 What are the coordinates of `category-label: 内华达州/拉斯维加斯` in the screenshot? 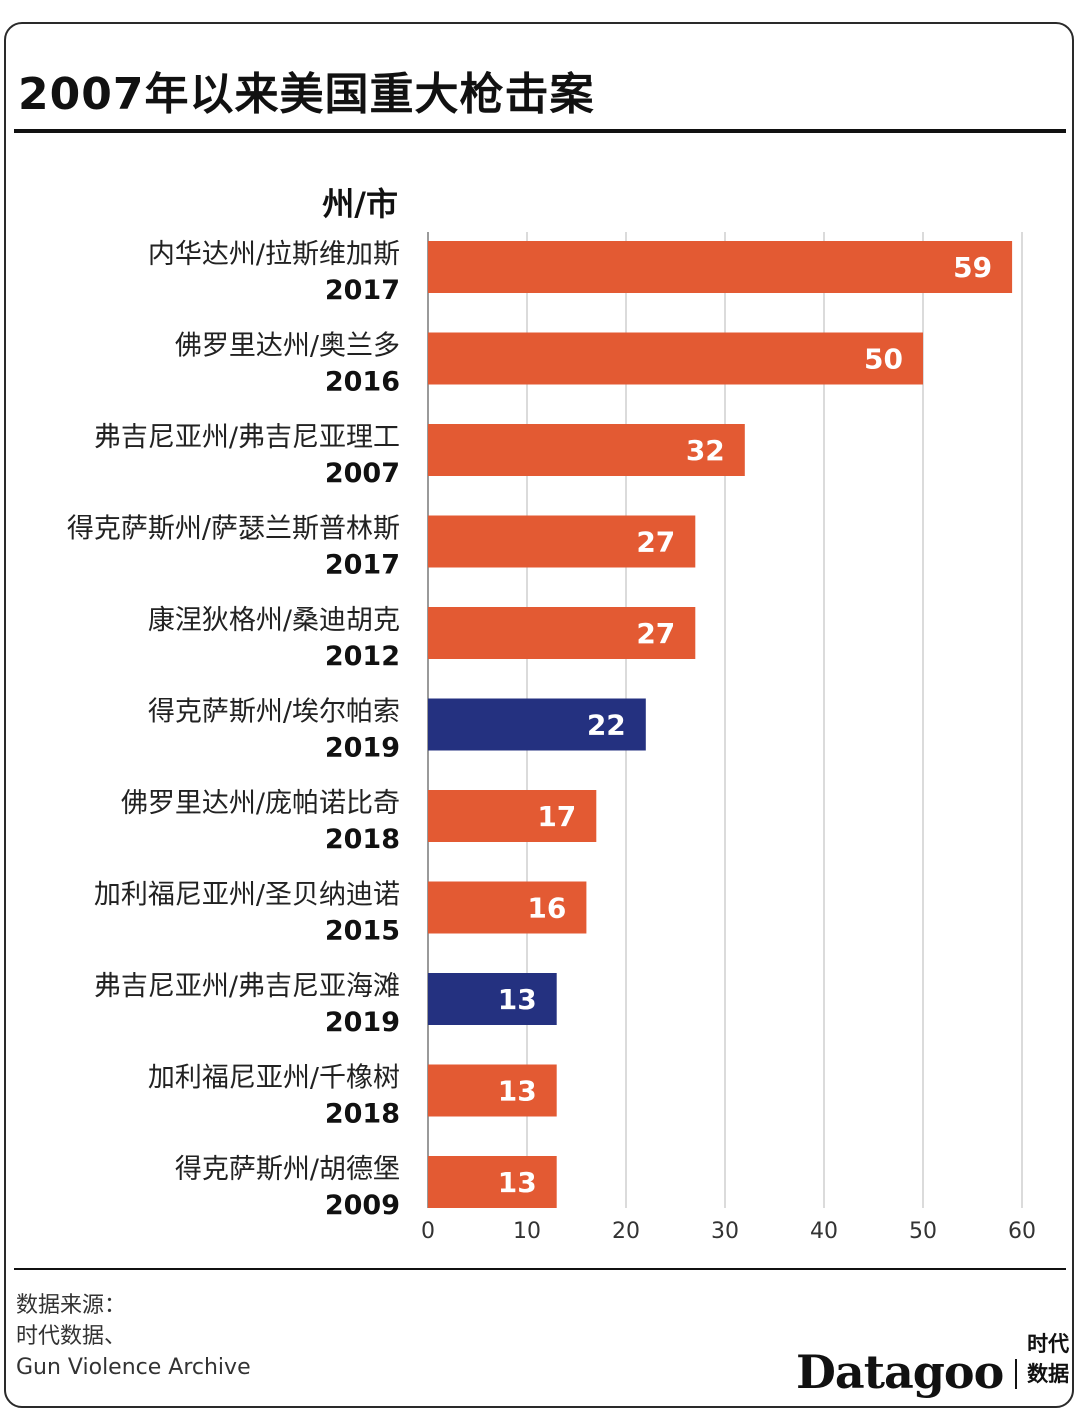 It's located at (274, 254).